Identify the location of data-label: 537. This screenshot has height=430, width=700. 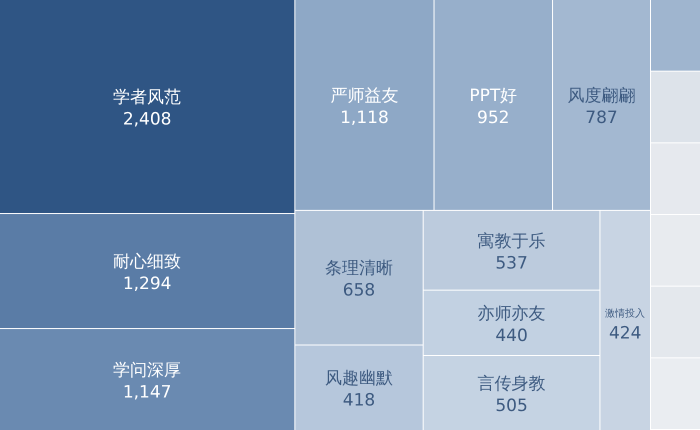
(511, 263).